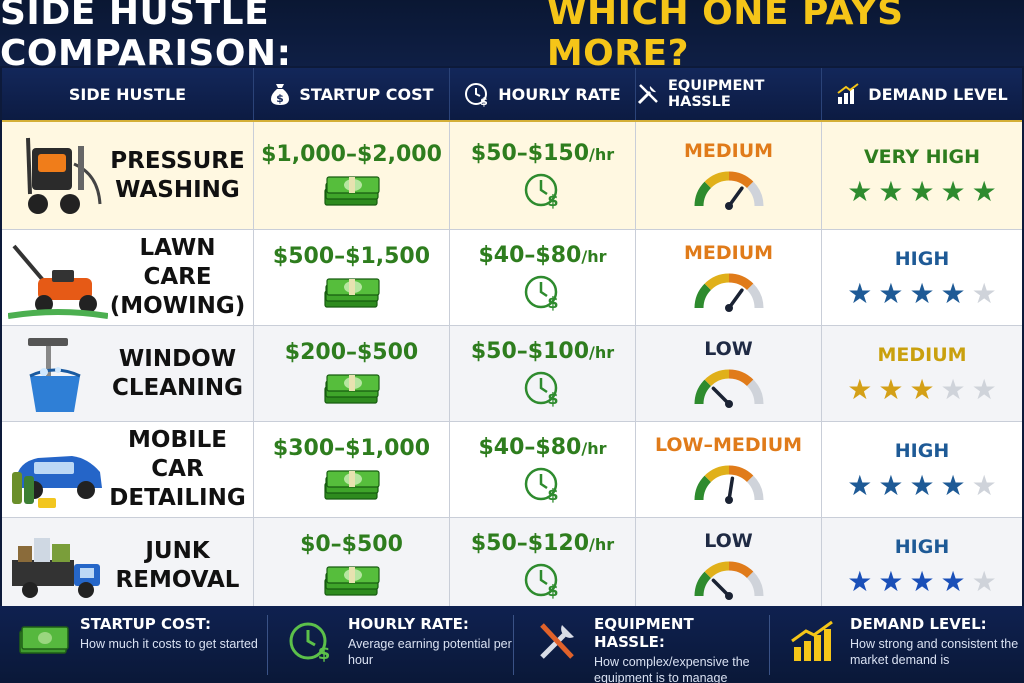 The width and height of the screenshot is (1024, 683). Describe the element at coordinates (58, 176) in the screenshot. I see `pressure-washer-icon` at that location.